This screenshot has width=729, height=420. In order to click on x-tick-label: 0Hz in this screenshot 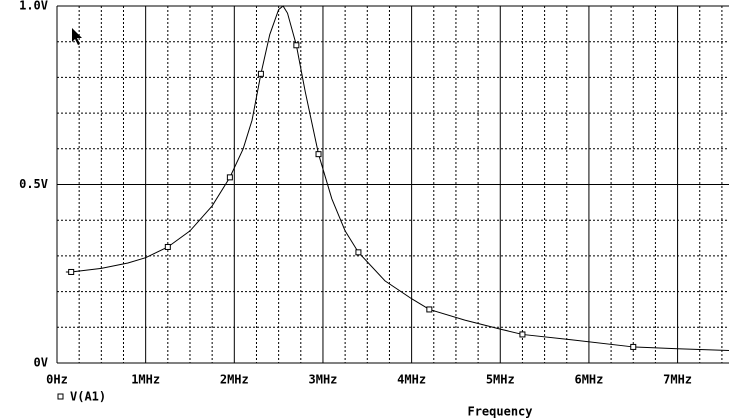, I will do `click(57, 380)`.